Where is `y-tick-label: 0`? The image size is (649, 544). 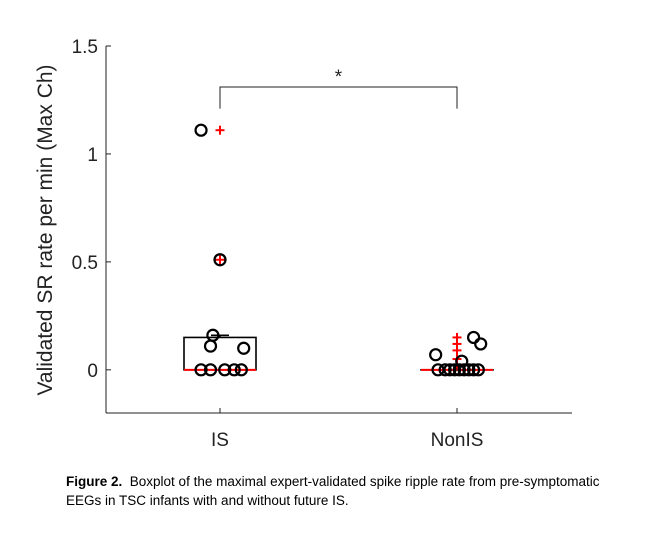 y-tick-label: 0 is located at coordinates (92, 371).